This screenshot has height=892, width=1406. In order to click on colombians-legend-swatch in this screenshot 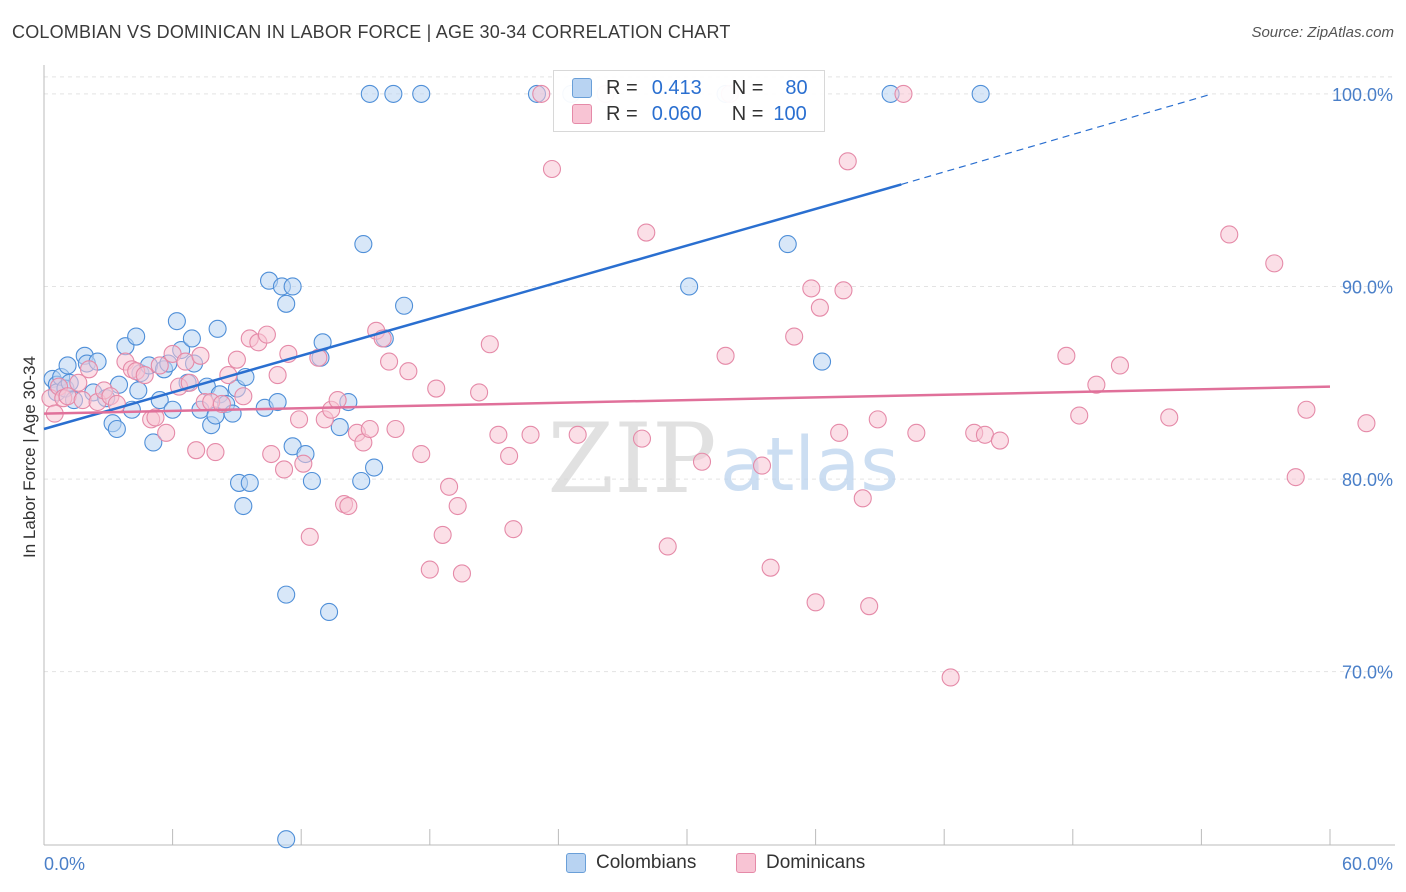, I will do `click(576, 863)`.